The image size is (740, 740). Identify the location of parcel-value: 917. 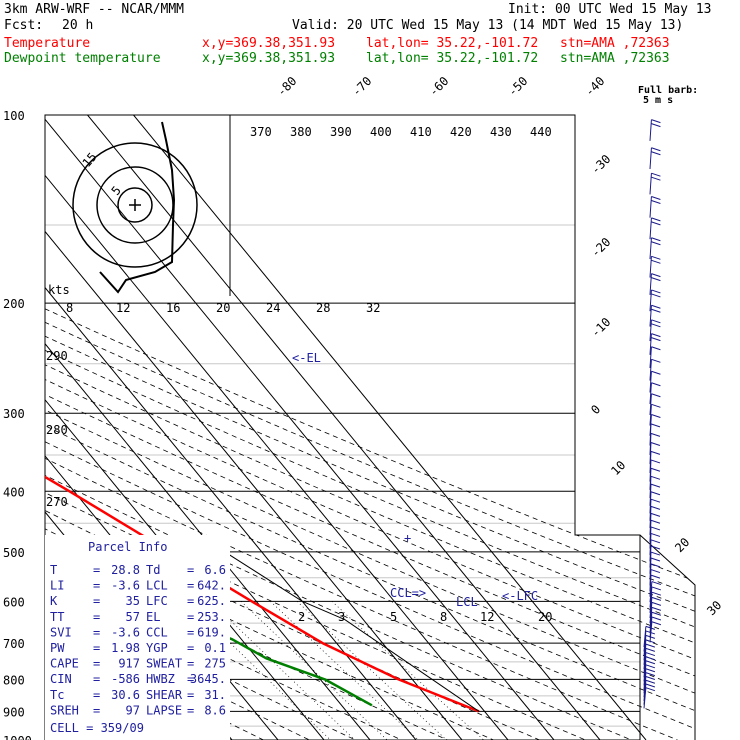
(129, 664).